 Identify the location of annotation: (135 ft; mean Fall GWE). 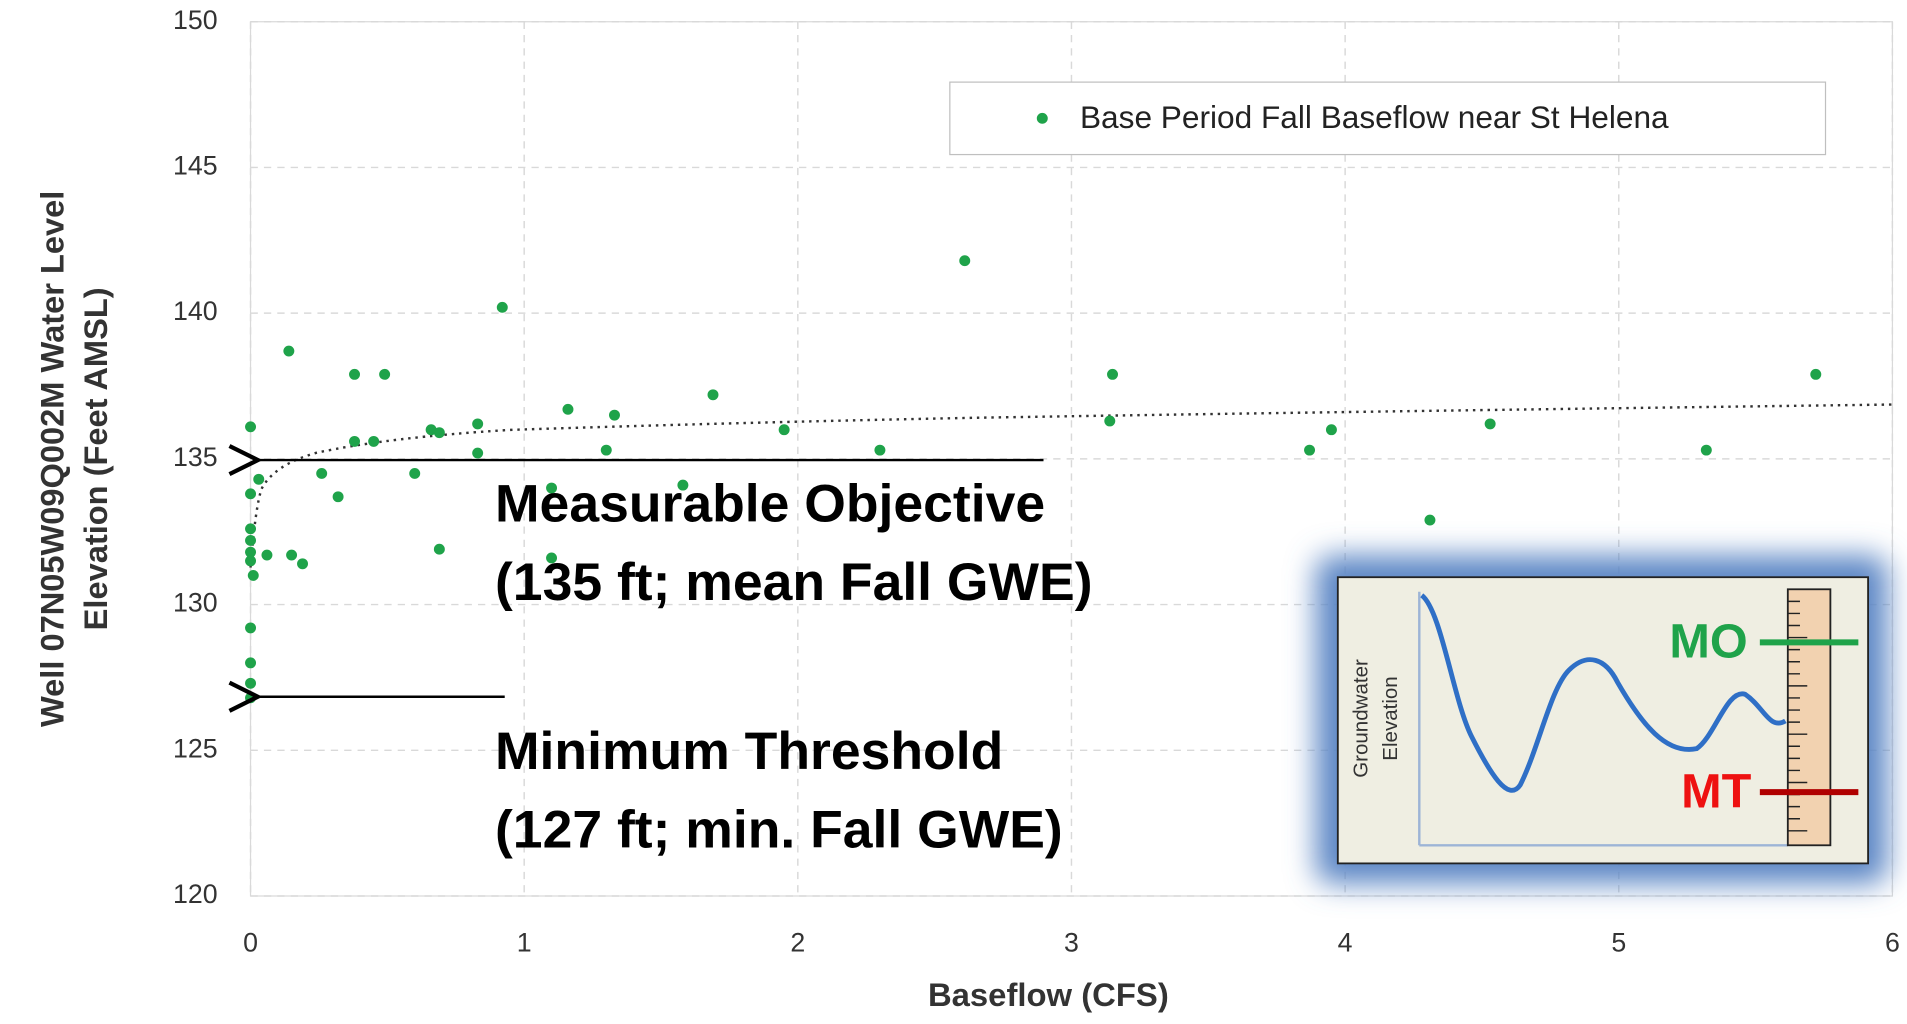
(794, 582).